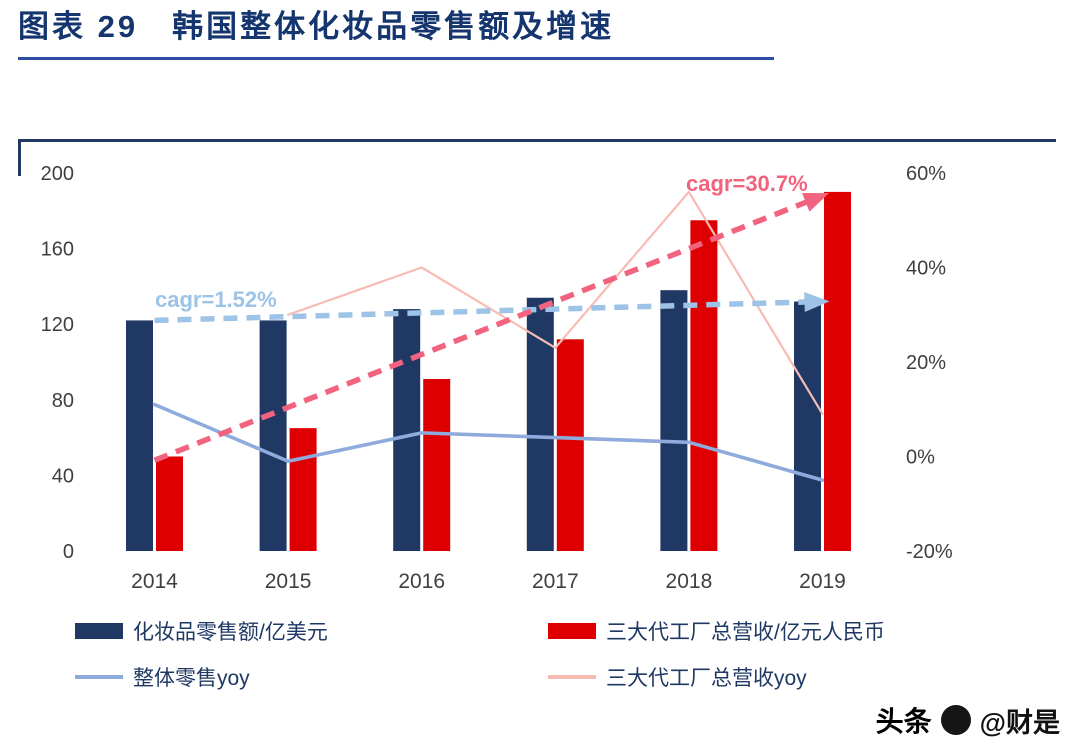 The width and height of the screenshot is (1072, 748). I want to click on right-axis-tick: 0%, so click(920, 458).